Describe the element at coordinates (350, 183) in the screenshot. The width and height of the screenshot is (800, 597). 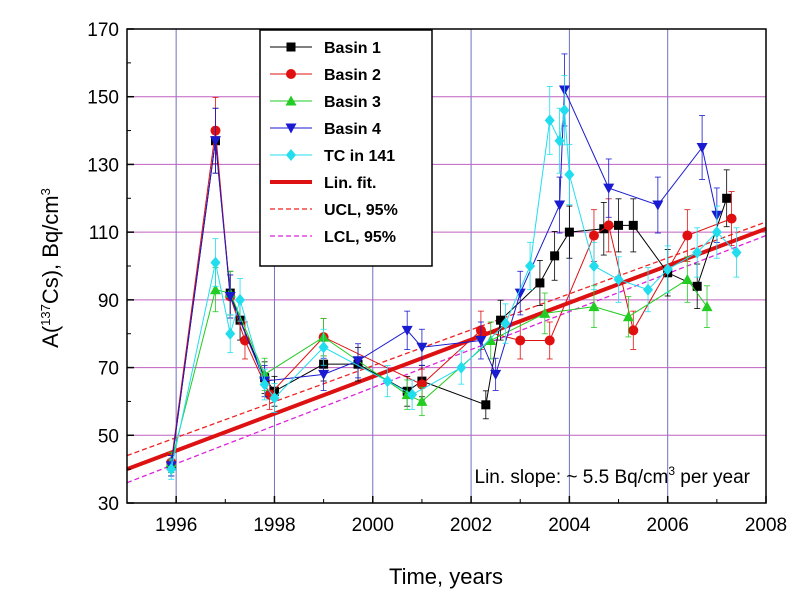
I see `legend-label: Lin. fit.` at that location.